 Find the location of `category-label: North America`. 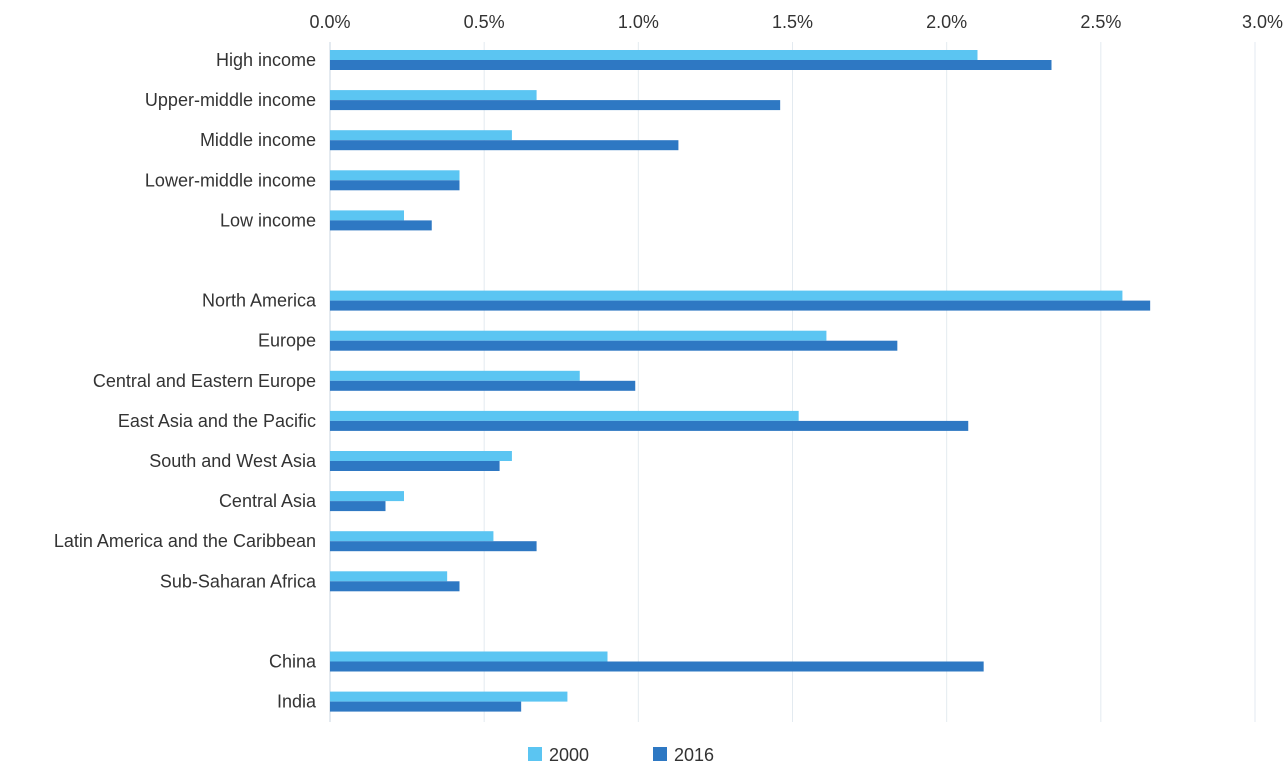

category-label: North America is located at coordinates (259, 301).